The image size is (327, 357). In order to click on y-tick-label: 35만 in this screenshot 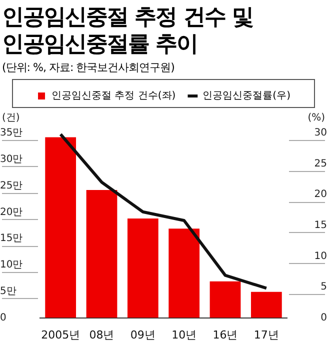, I will do `click(11, 133)`.